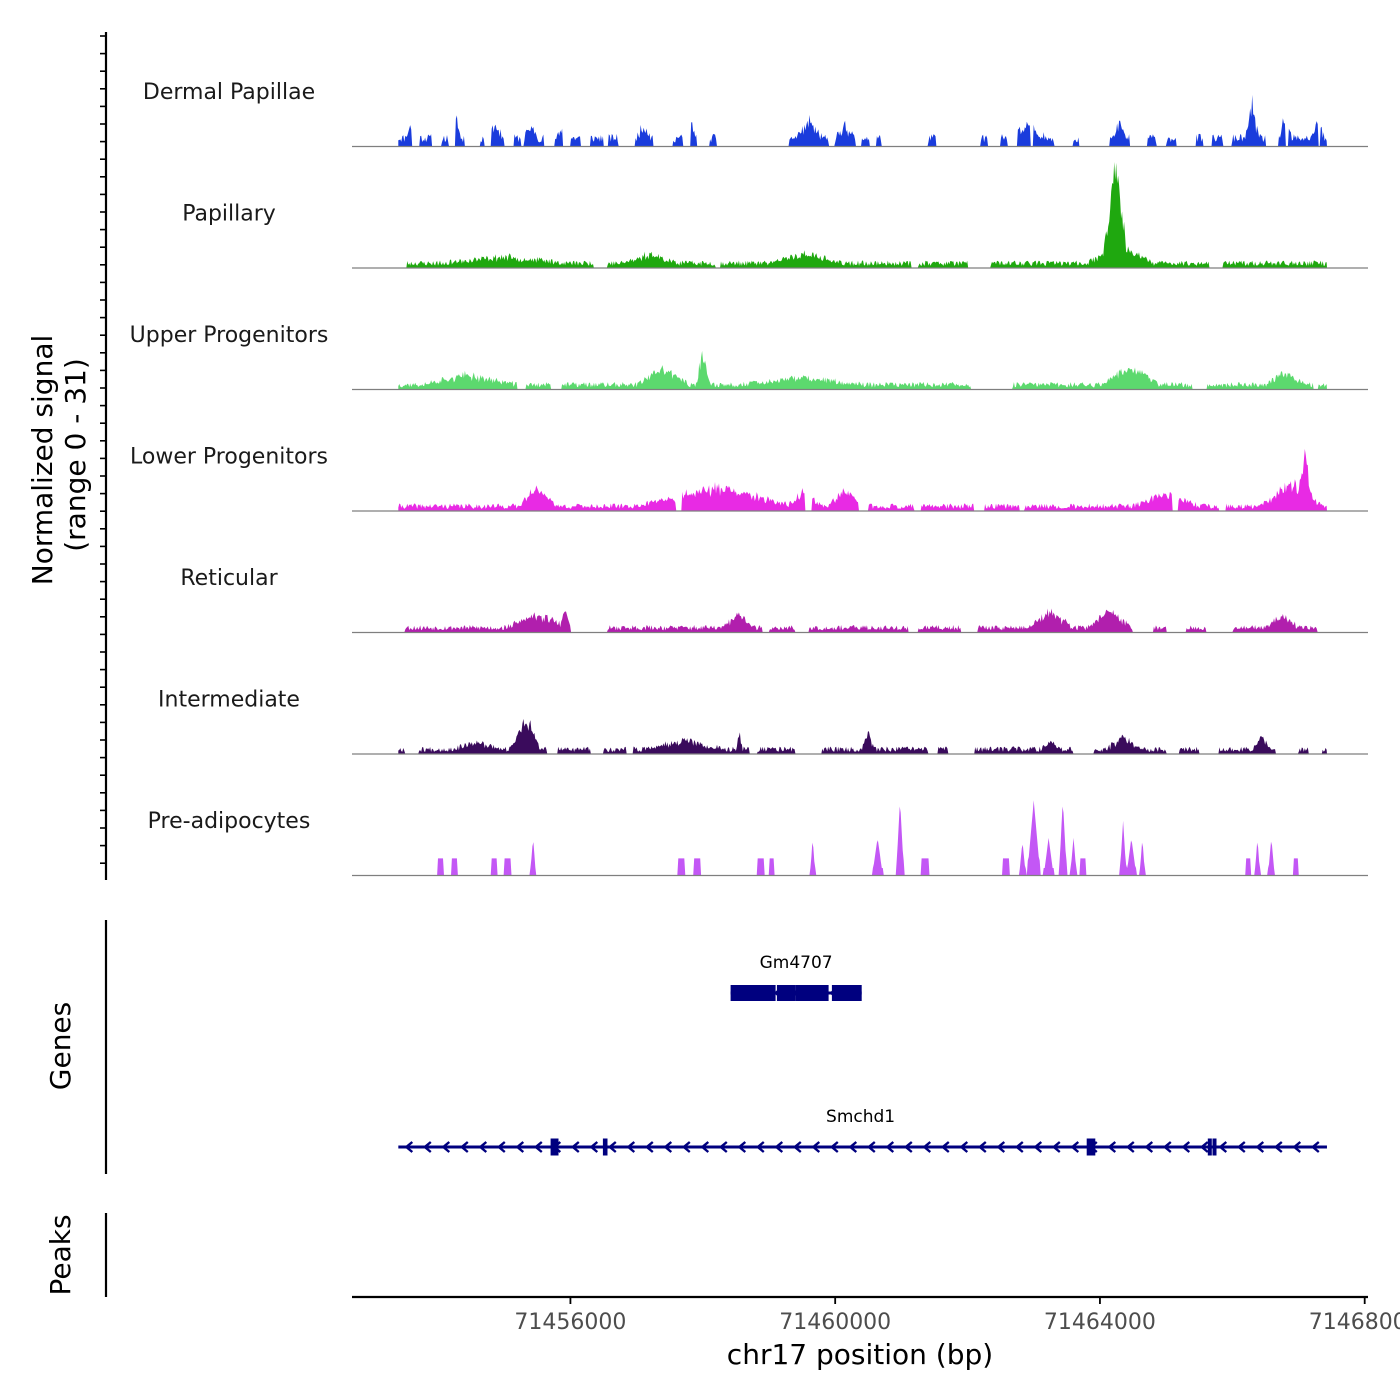  What do you see at coordinates (1354, 1322) in the screenshot?
I see `x-tick-label: 71468000` at bounding box center [1354, 1322].